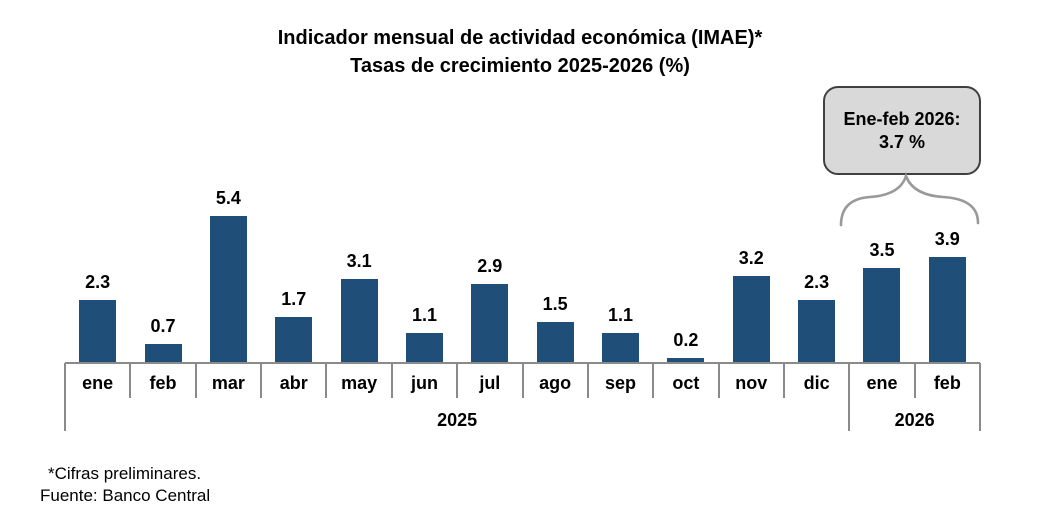 The image size is (1048, 527). I want to click on month-tick-label: abr, so click(293, 383).